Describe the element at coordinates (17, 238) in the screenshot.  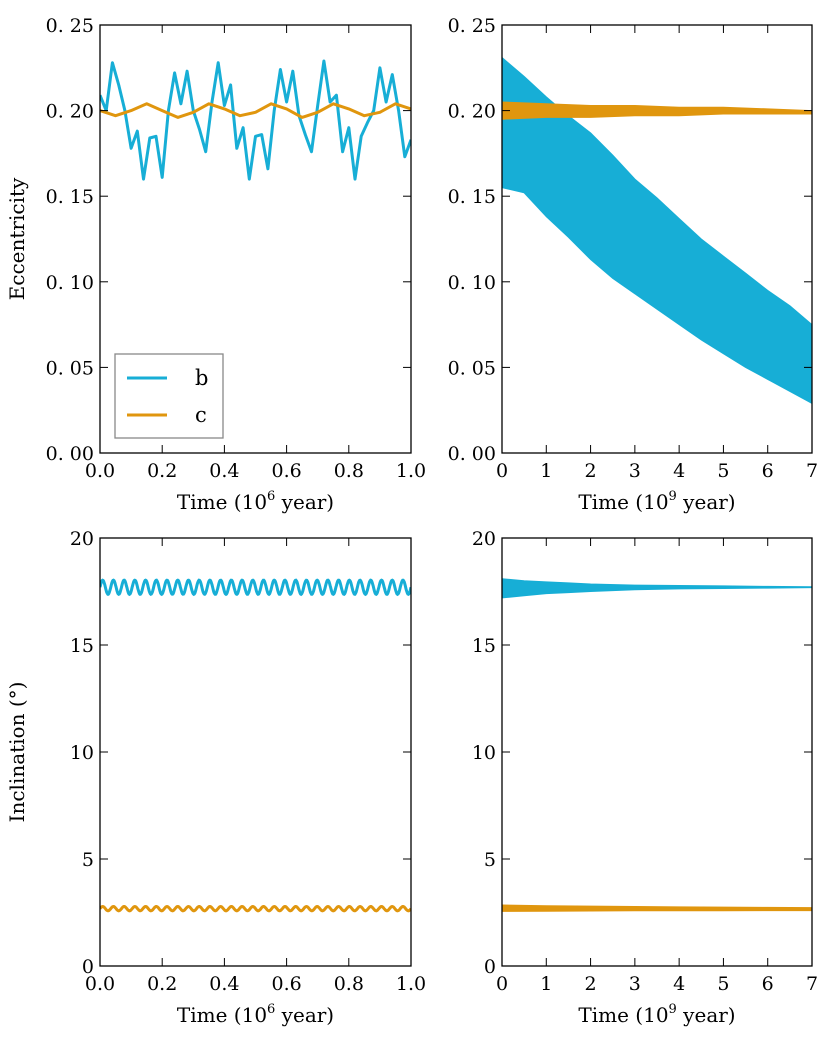
I see `y-axis-label: Eccentricity` at that location.